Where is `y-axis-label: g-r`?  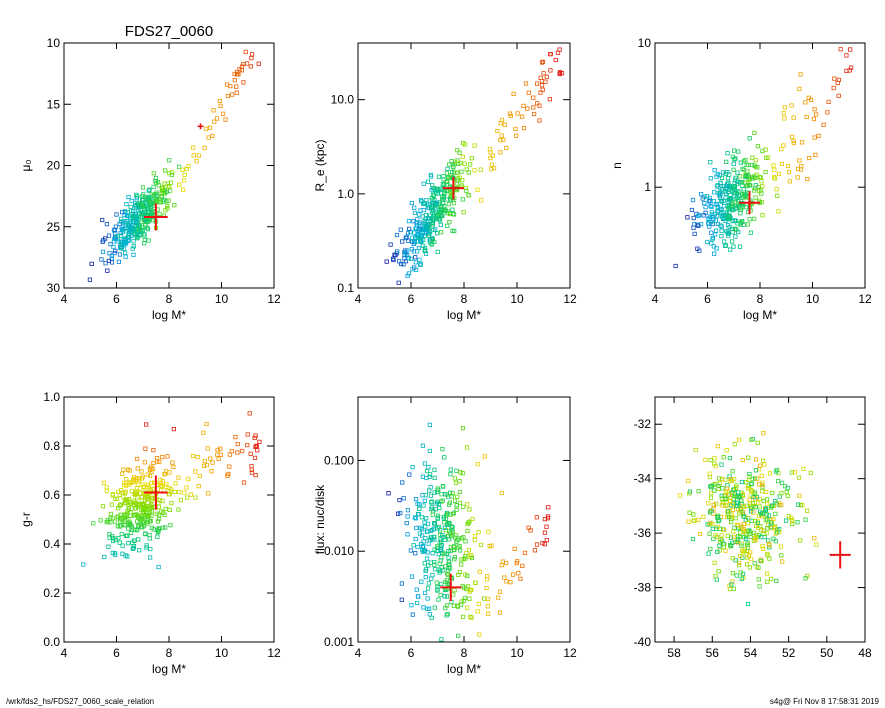 y-axis-label: g-r is located at coordinates (26, 519).